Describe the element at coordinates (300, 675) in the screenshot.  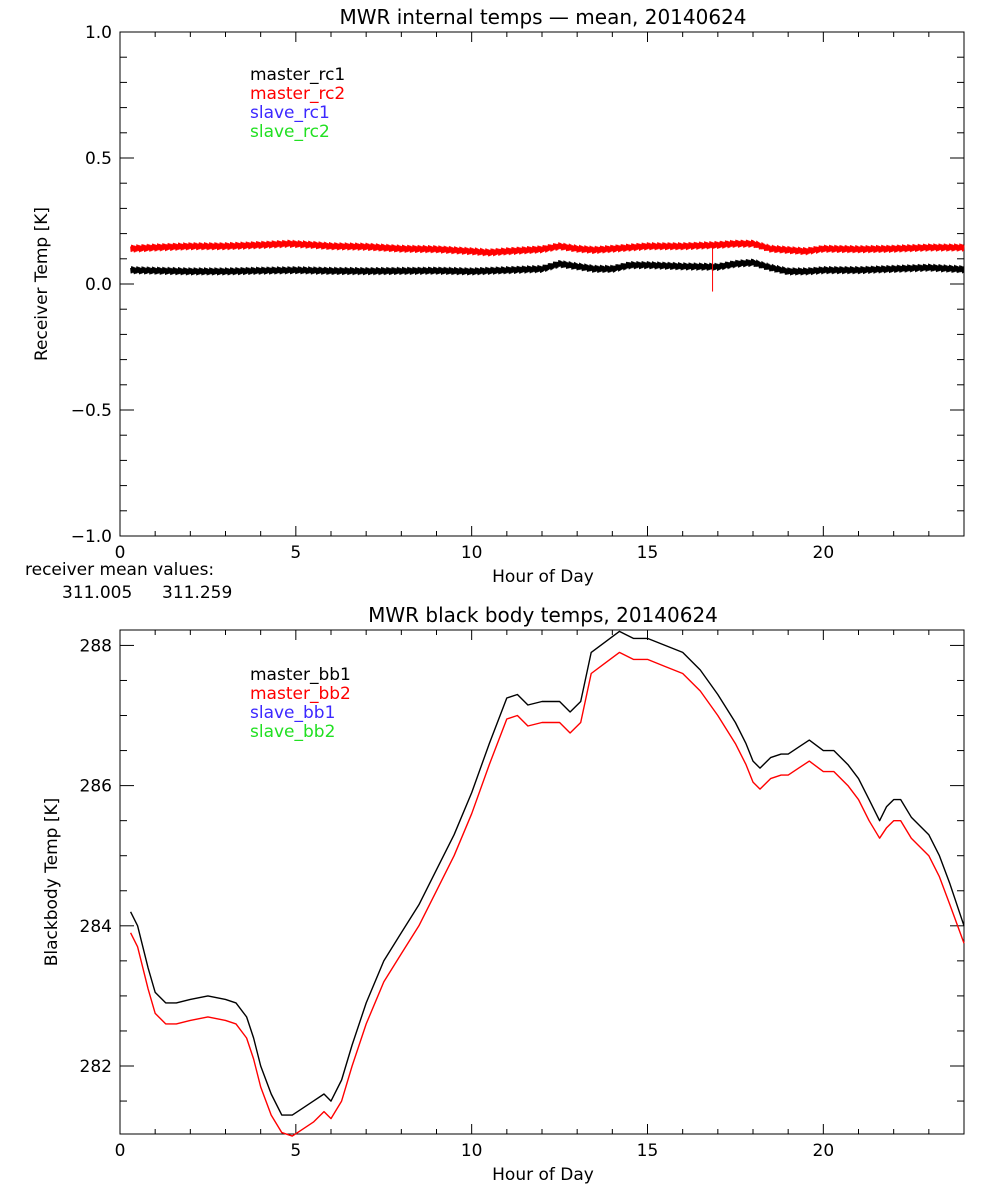
I see `legend-entry-master-bb1: master_bb1` at that location.